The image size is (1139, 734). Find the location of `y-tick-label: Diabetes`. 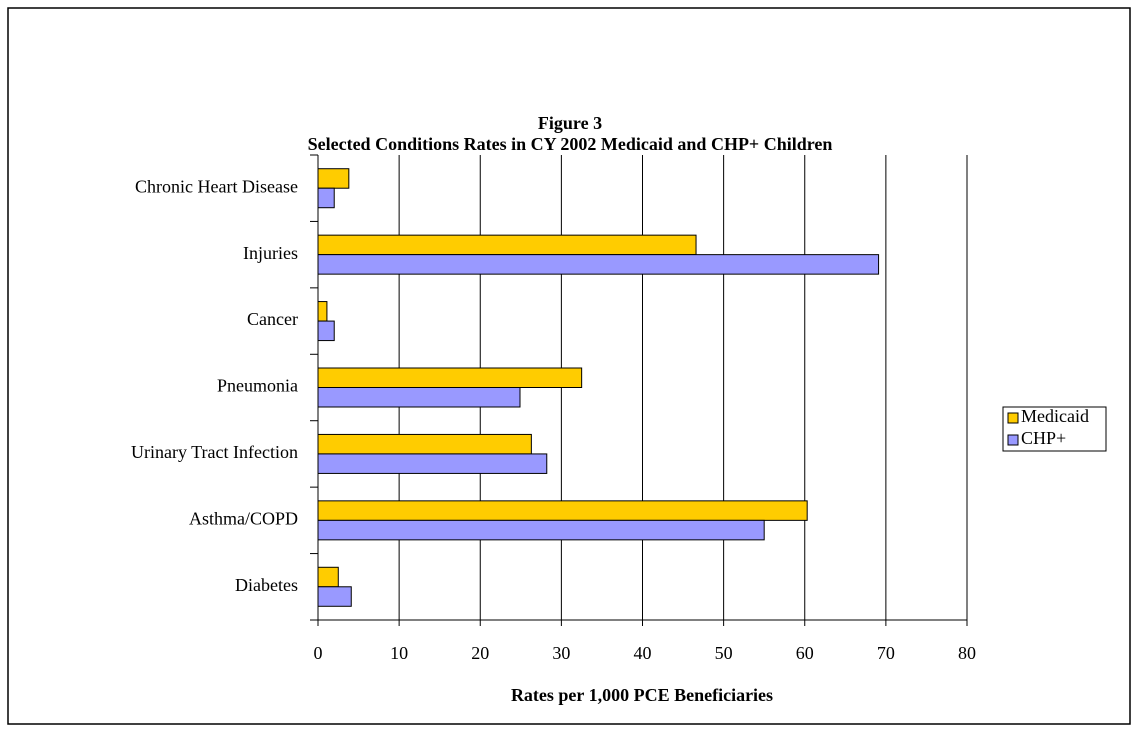

y-tick-label: Diabetes is located at coordinates (266, 585).